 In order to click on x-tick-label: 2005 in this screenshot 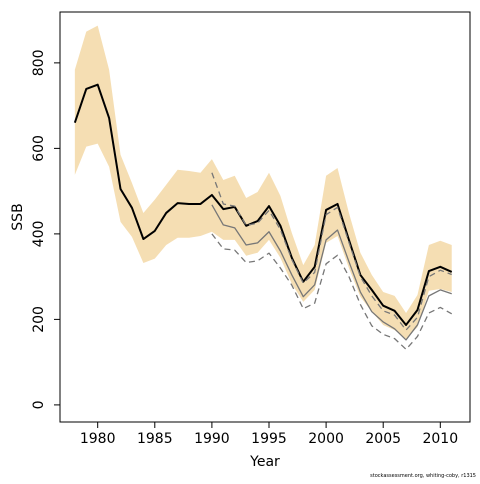, I will do `click(383, 439)`.